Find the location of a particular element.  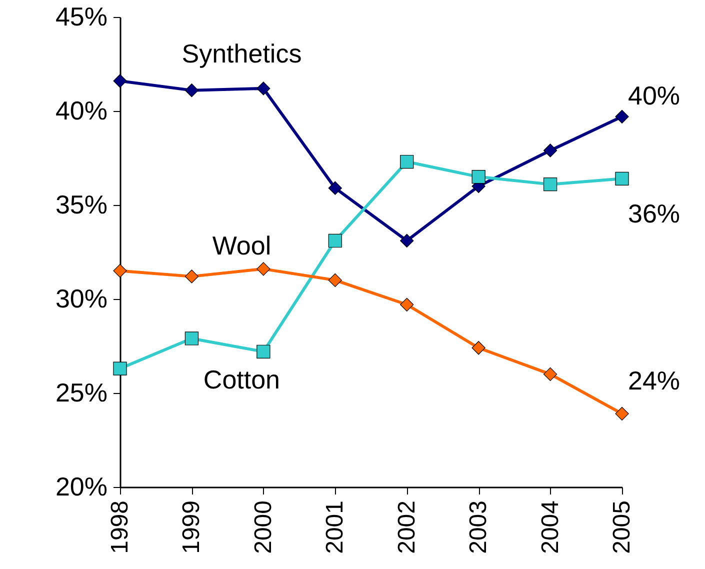

y-tick-label: 40% is located at coordinates (81, 111).